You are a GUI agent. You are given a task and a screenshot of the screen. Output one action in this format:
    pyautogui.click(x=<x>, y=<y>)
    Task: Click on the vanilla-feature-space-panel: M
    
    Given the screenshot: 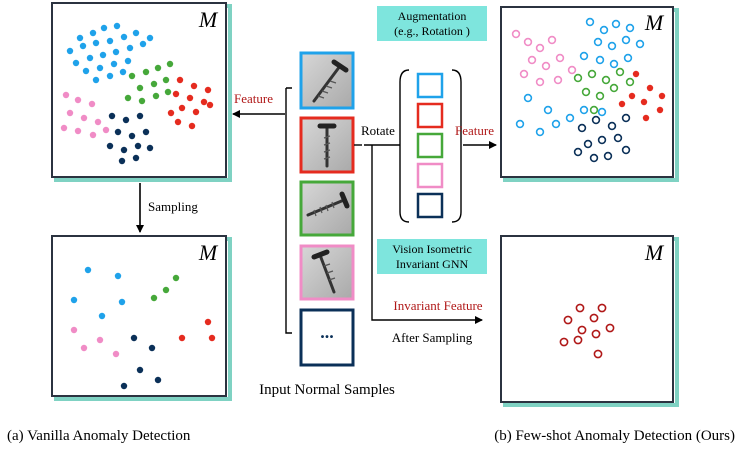 What is the action you would take?
    pyautogui.click(x=141, y=92)
    